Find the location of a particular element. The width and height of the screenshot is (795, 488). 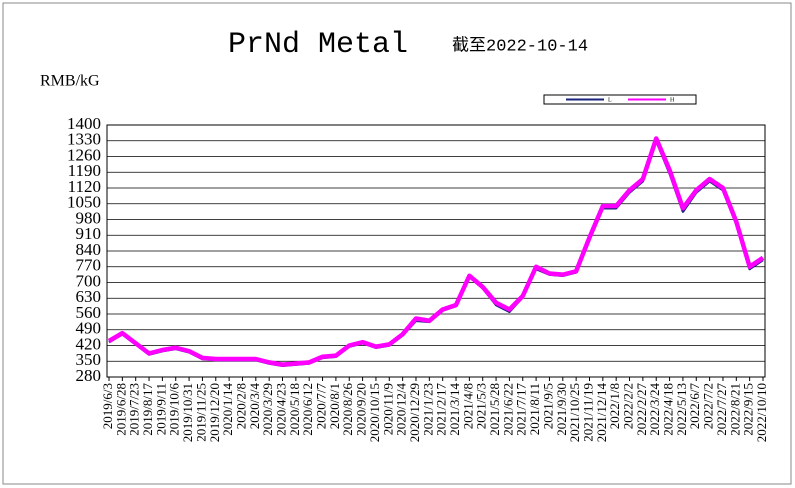

x-tick-label: 2022/8/21 is located at coordinates (734, 409).